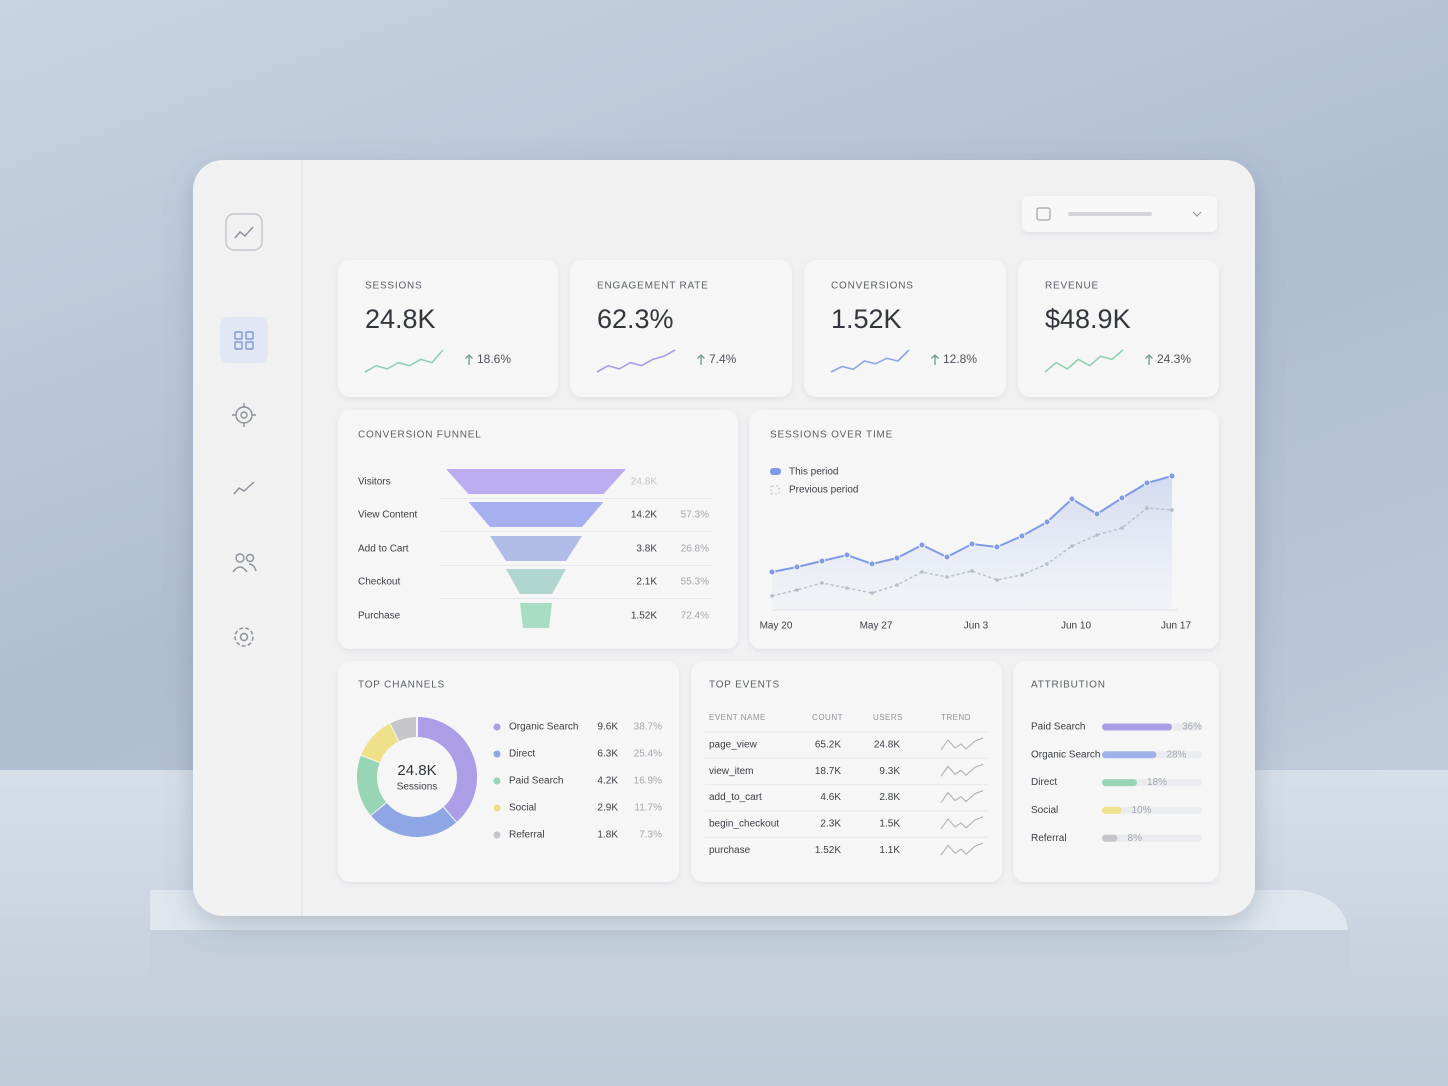 Image resolution: width=1448 pixels, height=1086 pixels. What do you see at coordinates (1135, 838) in the screenshot?
I see `attribution-value: 8%` at bounding box center [1135, 838].